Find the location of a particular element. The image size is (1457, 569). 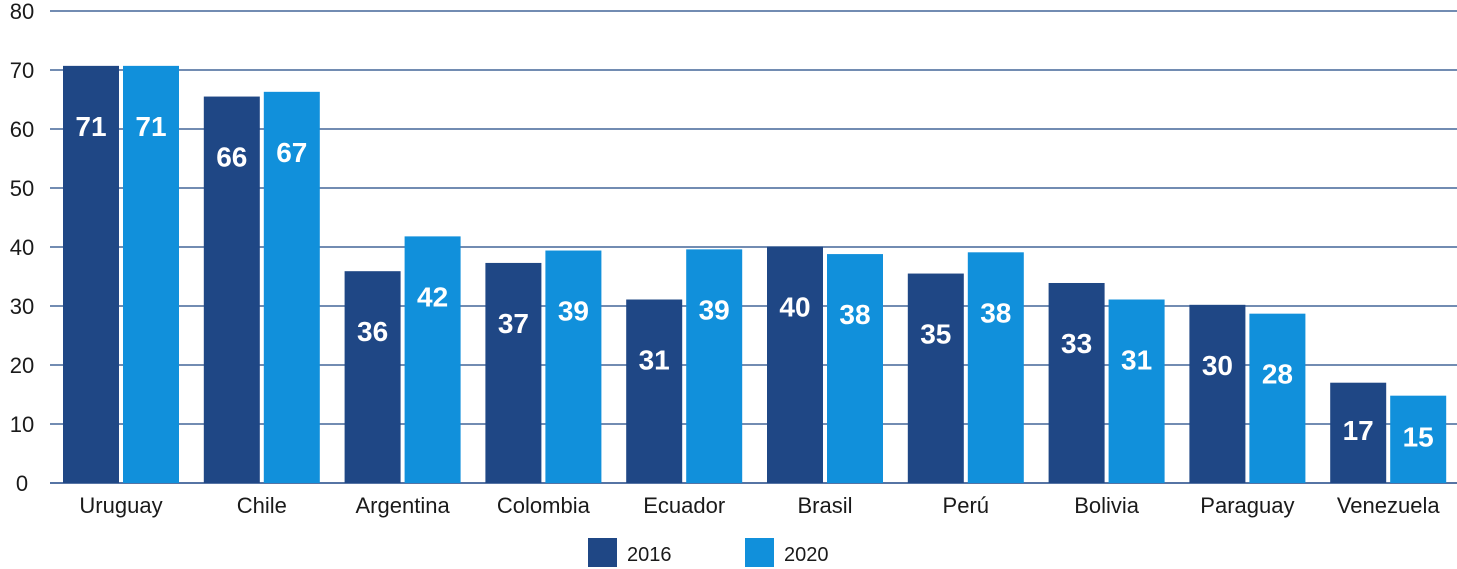

y-tick-label: 0 is located at coordinates (22, 483).